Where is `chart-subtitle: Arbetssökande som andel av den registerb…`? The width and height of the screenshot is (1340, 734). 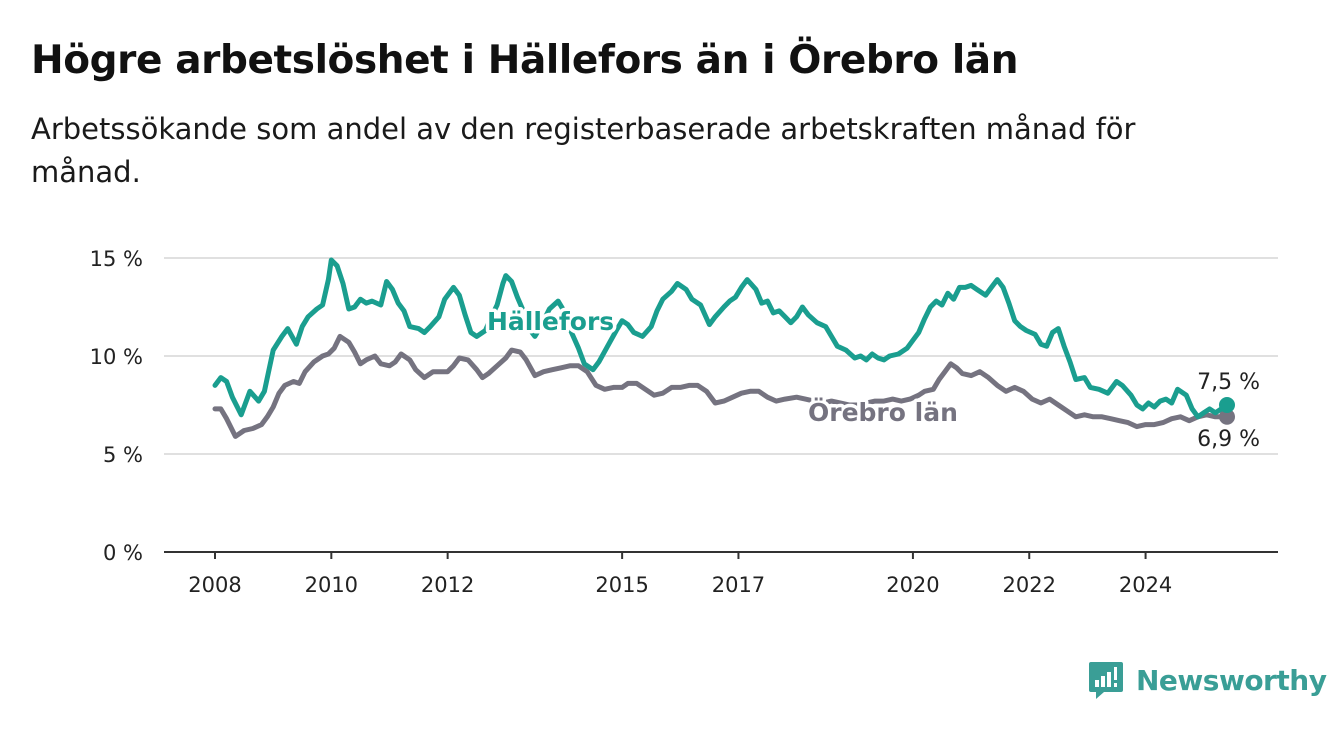
chart-subtitle: Arbetssökande som andel av den registerb… is located at coordinates (583, 150).